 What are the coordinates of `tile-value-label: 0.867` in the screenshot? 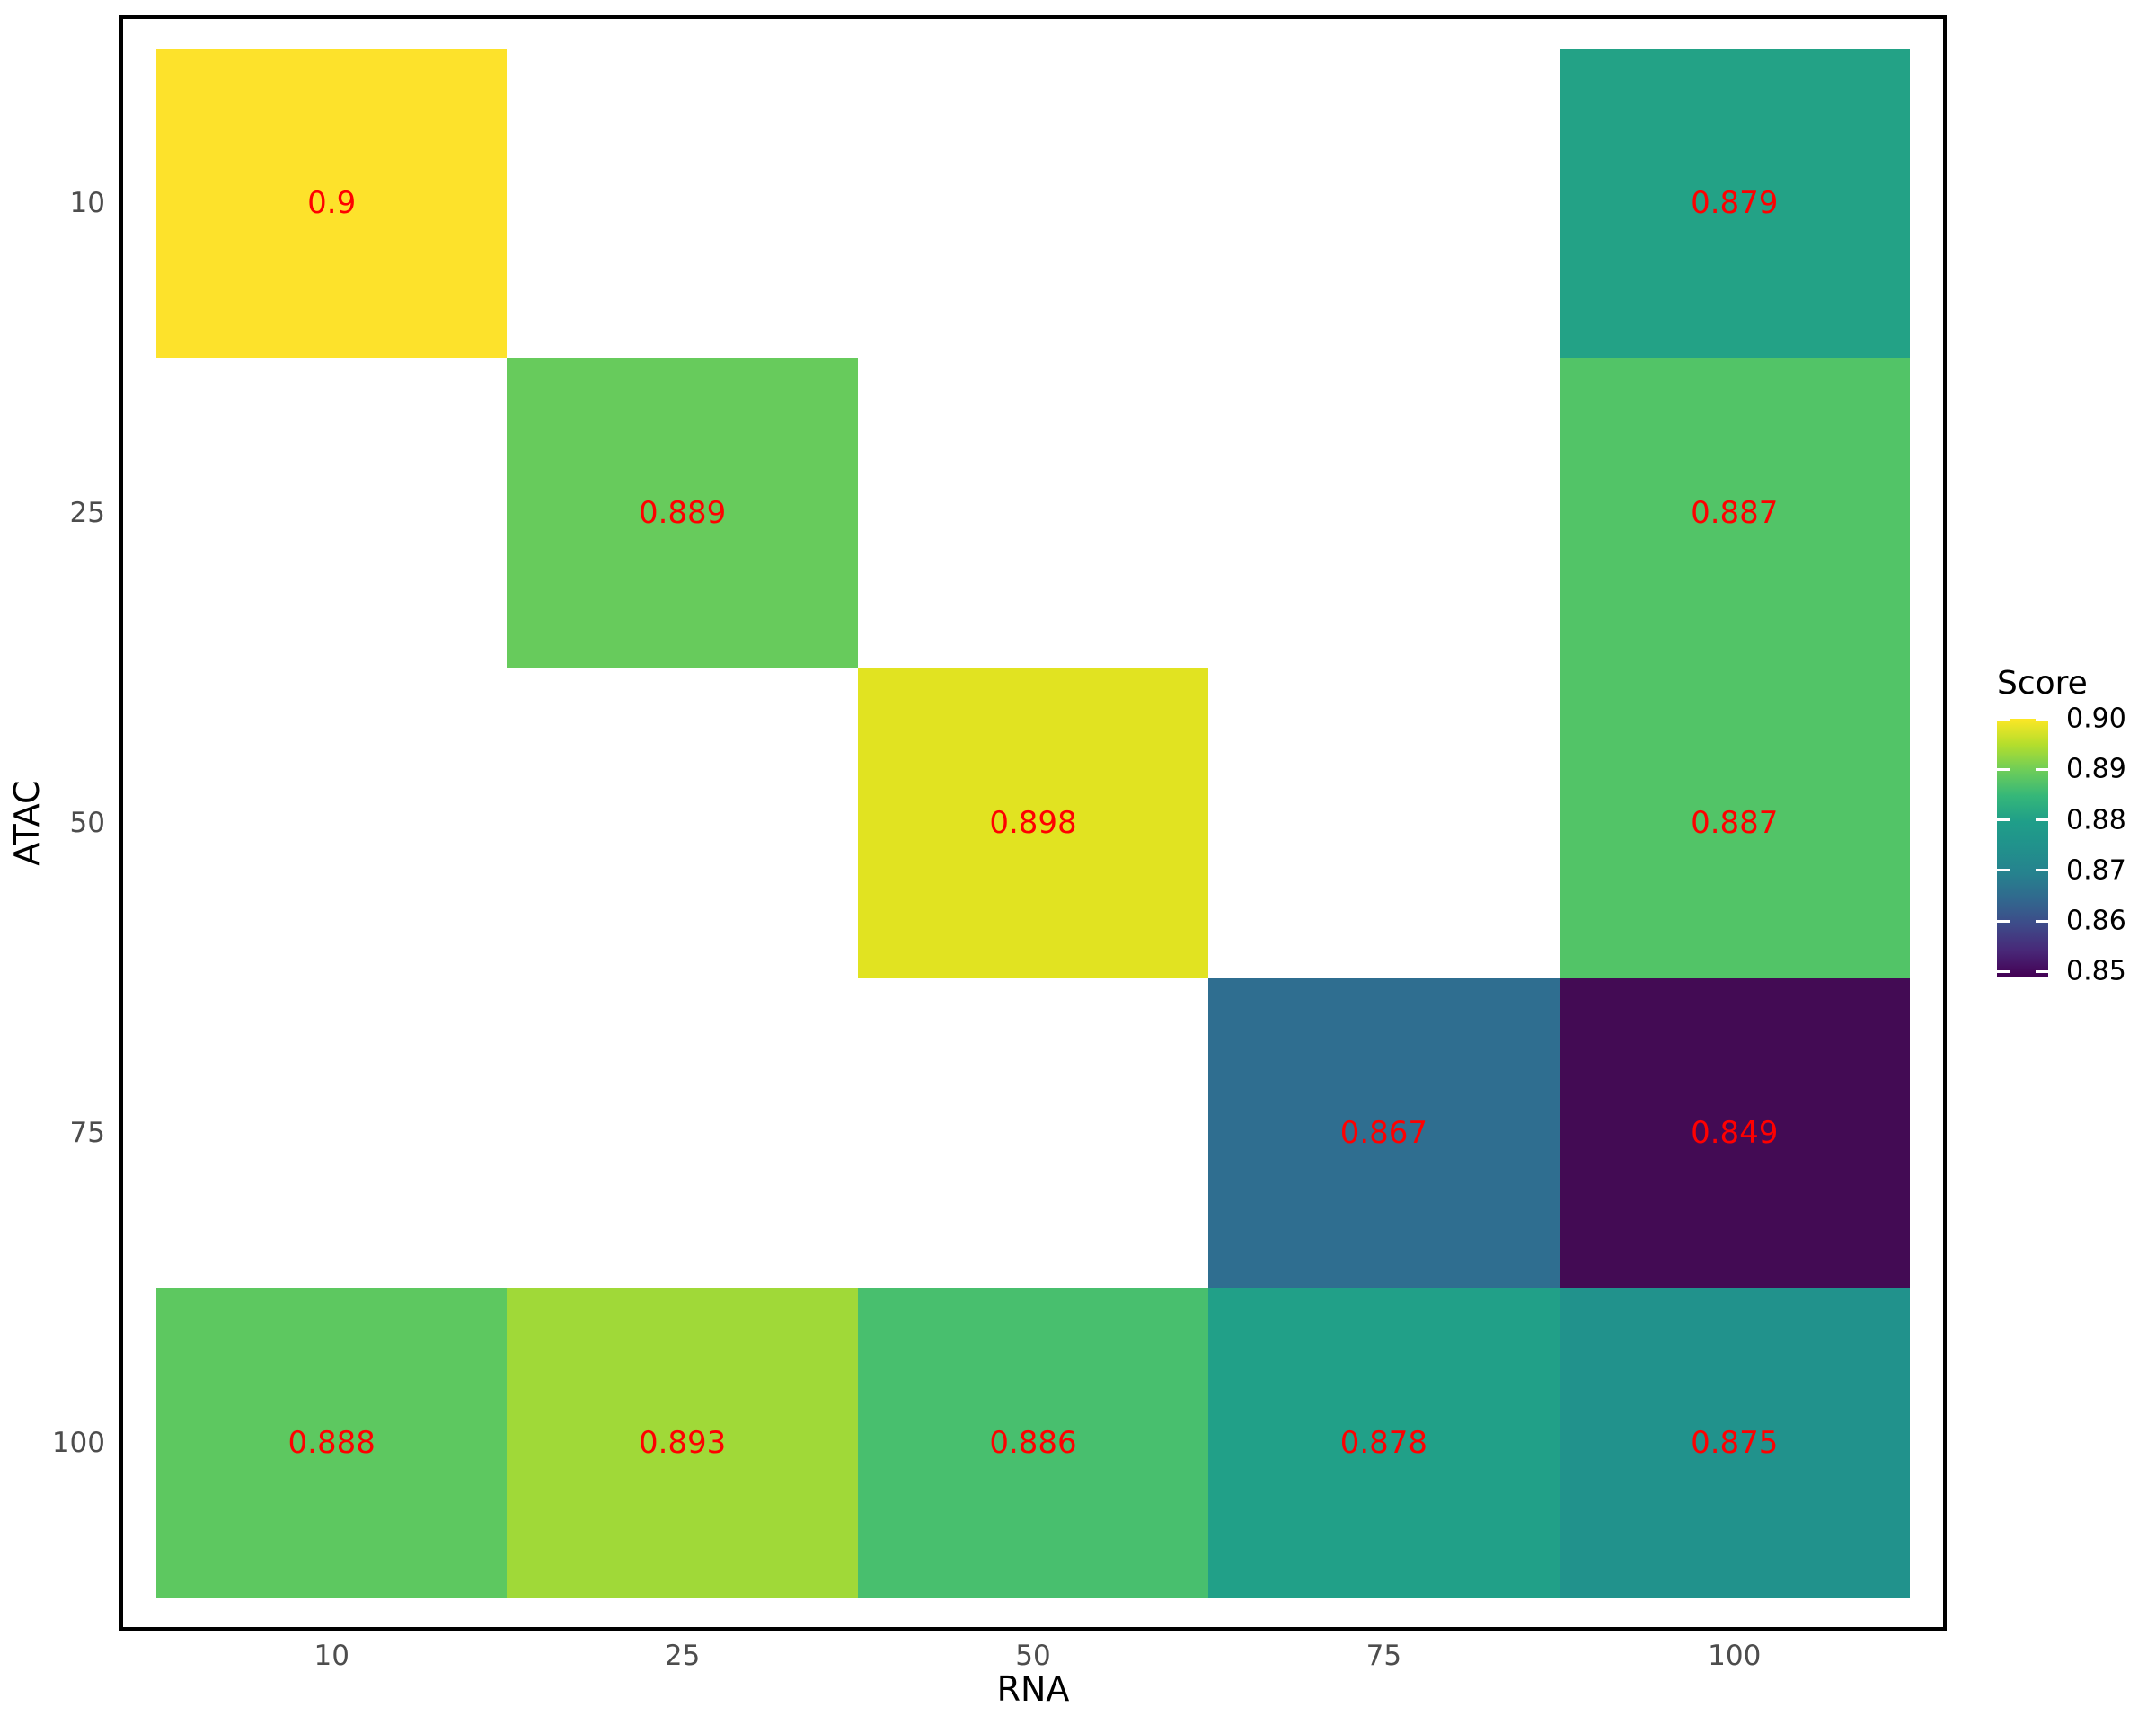 It's located at (1384, 1132).